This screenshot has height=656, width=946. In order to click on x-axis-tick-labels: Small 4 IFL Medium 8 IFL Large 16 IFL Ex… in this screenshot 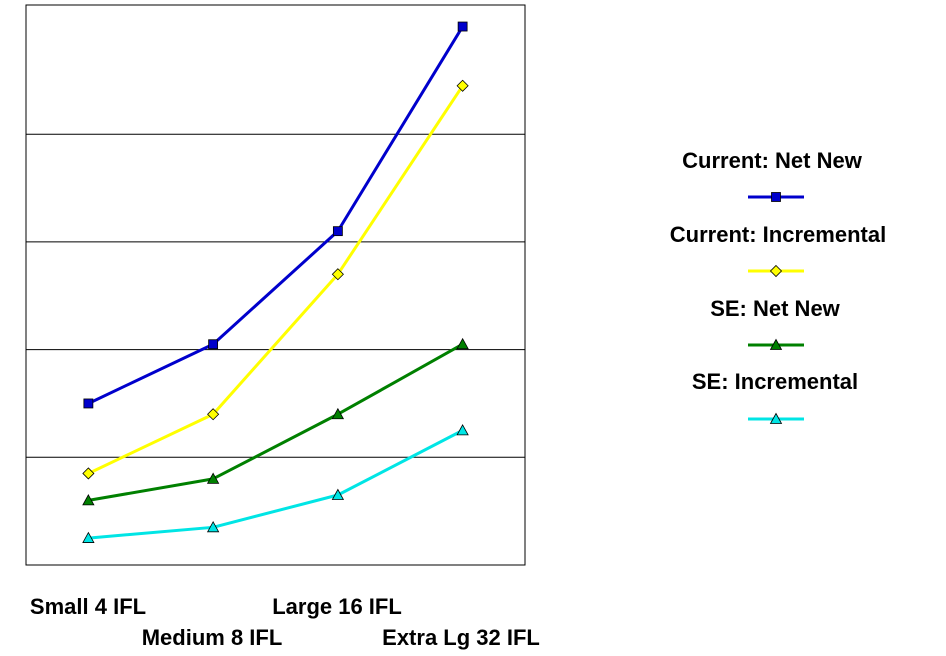, I will do `click(285, 622)`.